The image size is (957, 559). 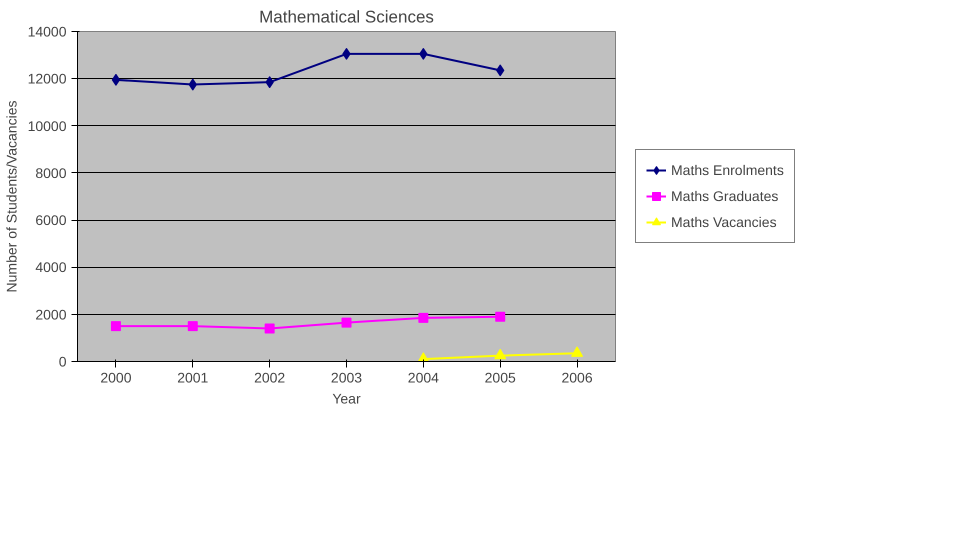 I want to click on x-tick-label: 2004, so click(x=424, y=378).